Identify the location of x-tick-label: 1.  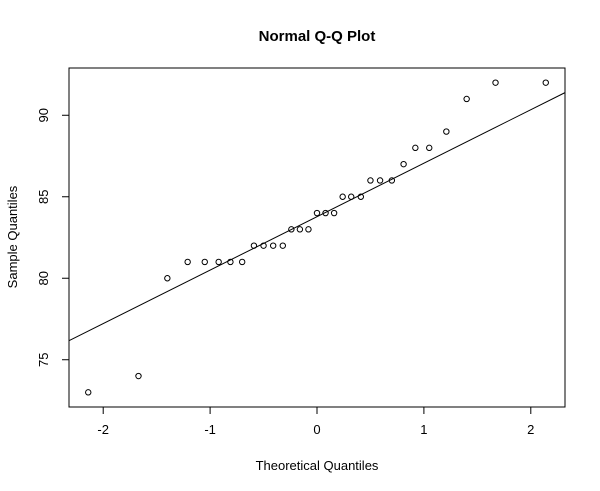
(423, 429).